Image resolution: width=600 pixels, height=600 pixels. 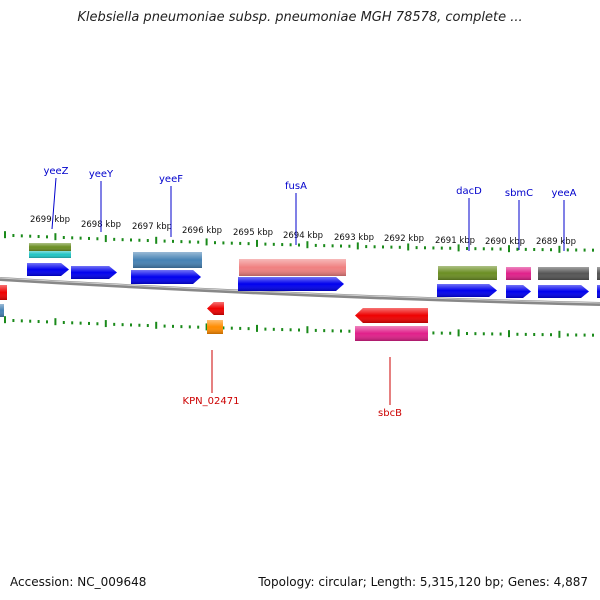 What do you see at coordinates (55, 171) in the screenshot?
I see `gene-label: yeeZ` at bounding box center [55, 171].